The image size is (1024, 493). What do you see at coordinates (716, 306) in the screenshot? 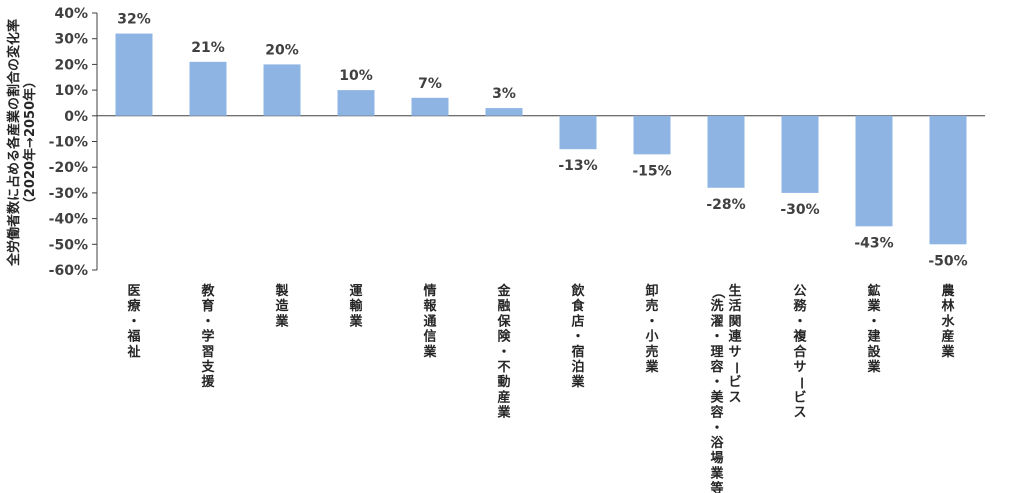
I see `category-label-char: 洗` at bounding box center [716, 306].